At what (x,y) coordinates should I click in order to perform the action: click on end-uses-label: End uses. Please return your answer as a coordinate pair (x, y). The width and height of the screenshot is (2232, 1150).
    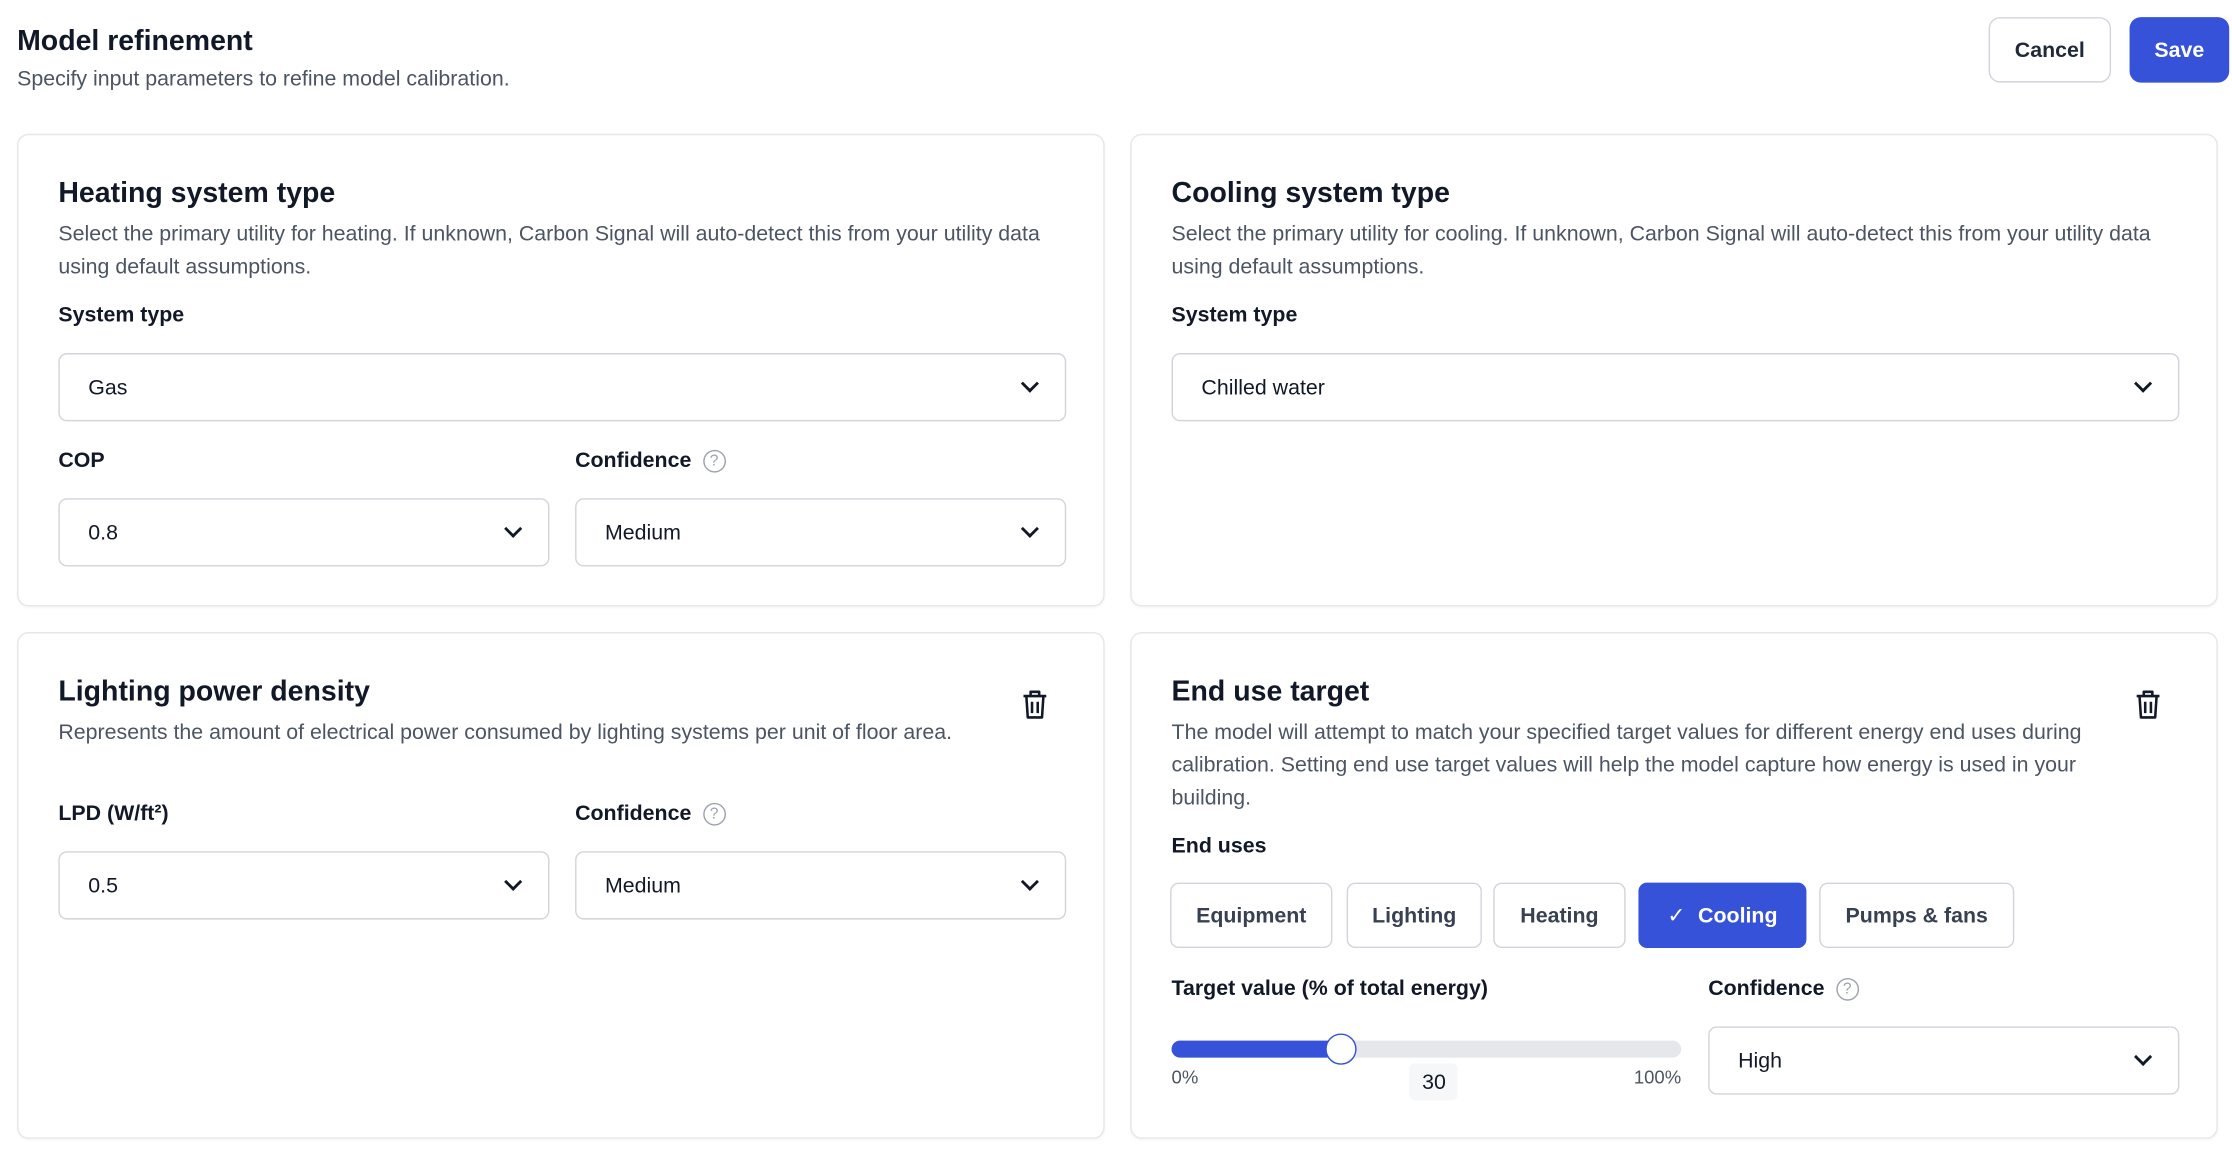
    Looking at the image, I should click on (1219, 846).